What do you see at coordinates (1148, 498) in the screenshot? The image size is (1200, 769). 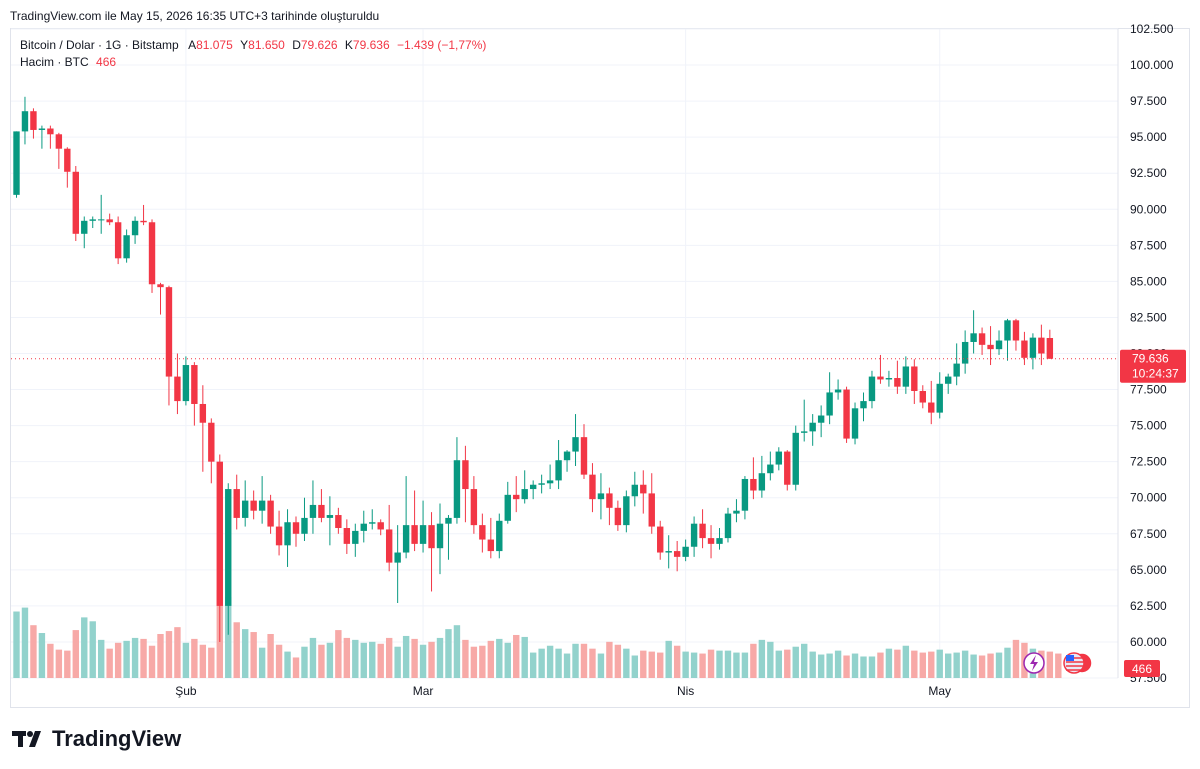 I see `y-tick-label: 70.000` at bounding box center [1148, 498].